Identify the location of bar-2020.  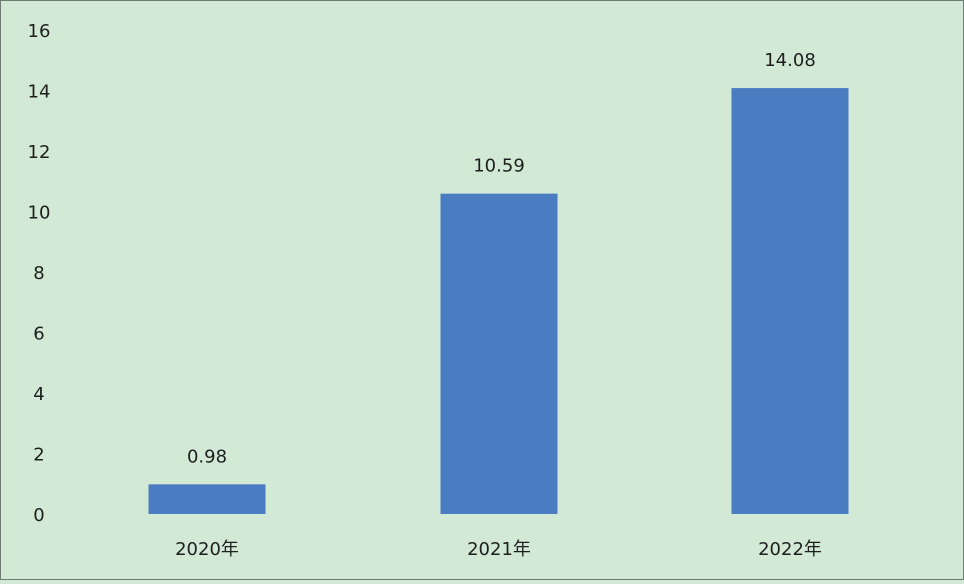
(207, 499).